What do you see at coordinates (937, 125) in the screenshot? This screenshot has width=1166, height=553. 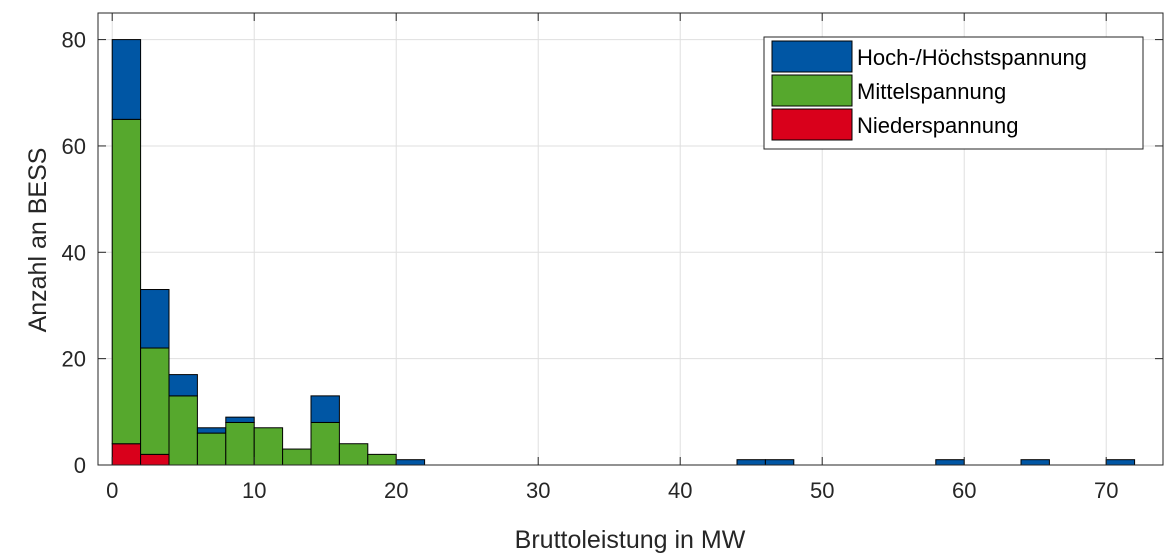 I see `legend-label-niederspannung: Niederspannung` at bounding box center [937, 125].